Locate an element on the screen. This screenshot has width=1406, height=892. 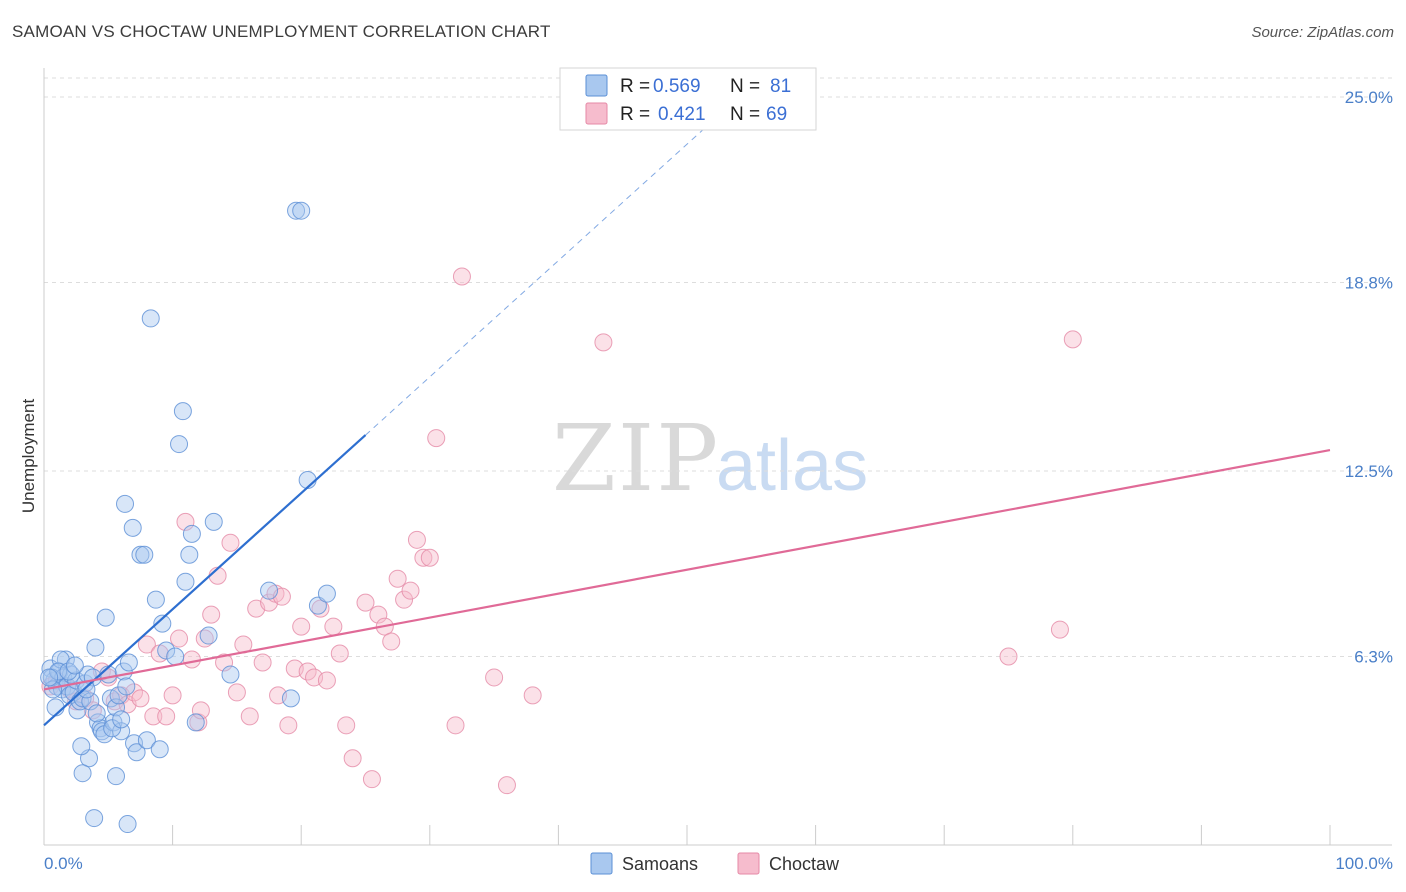
y-axis-label: Unemployment is located at coordinates (28, 456).